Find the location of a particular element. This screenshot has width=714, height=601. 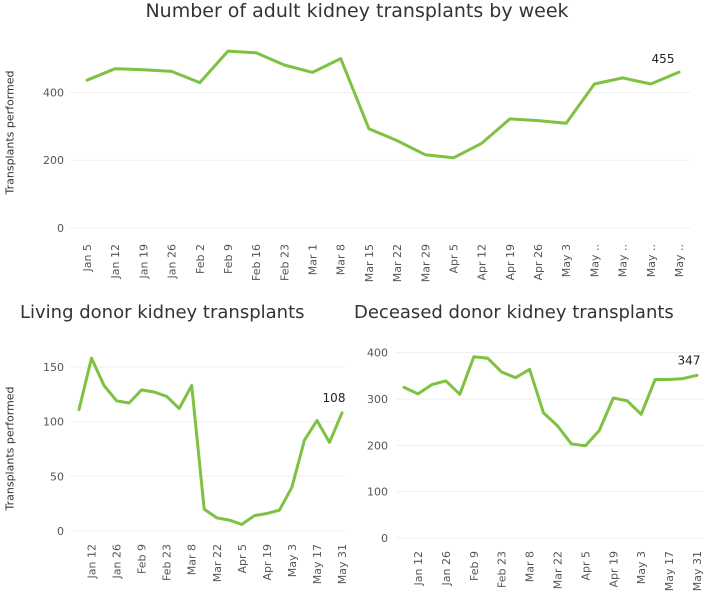

x-tick-label: Feb 2 is located at coordinates (200, 259).